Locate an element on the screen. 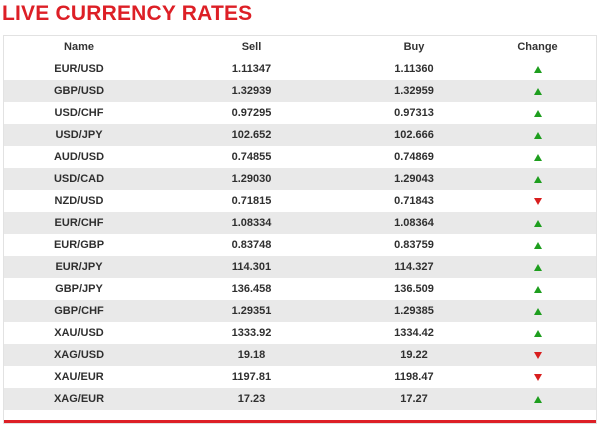 The height and width of the screenshot is (426, 600). cell-buy: 1.08364 is located at coordinates (414, 223).